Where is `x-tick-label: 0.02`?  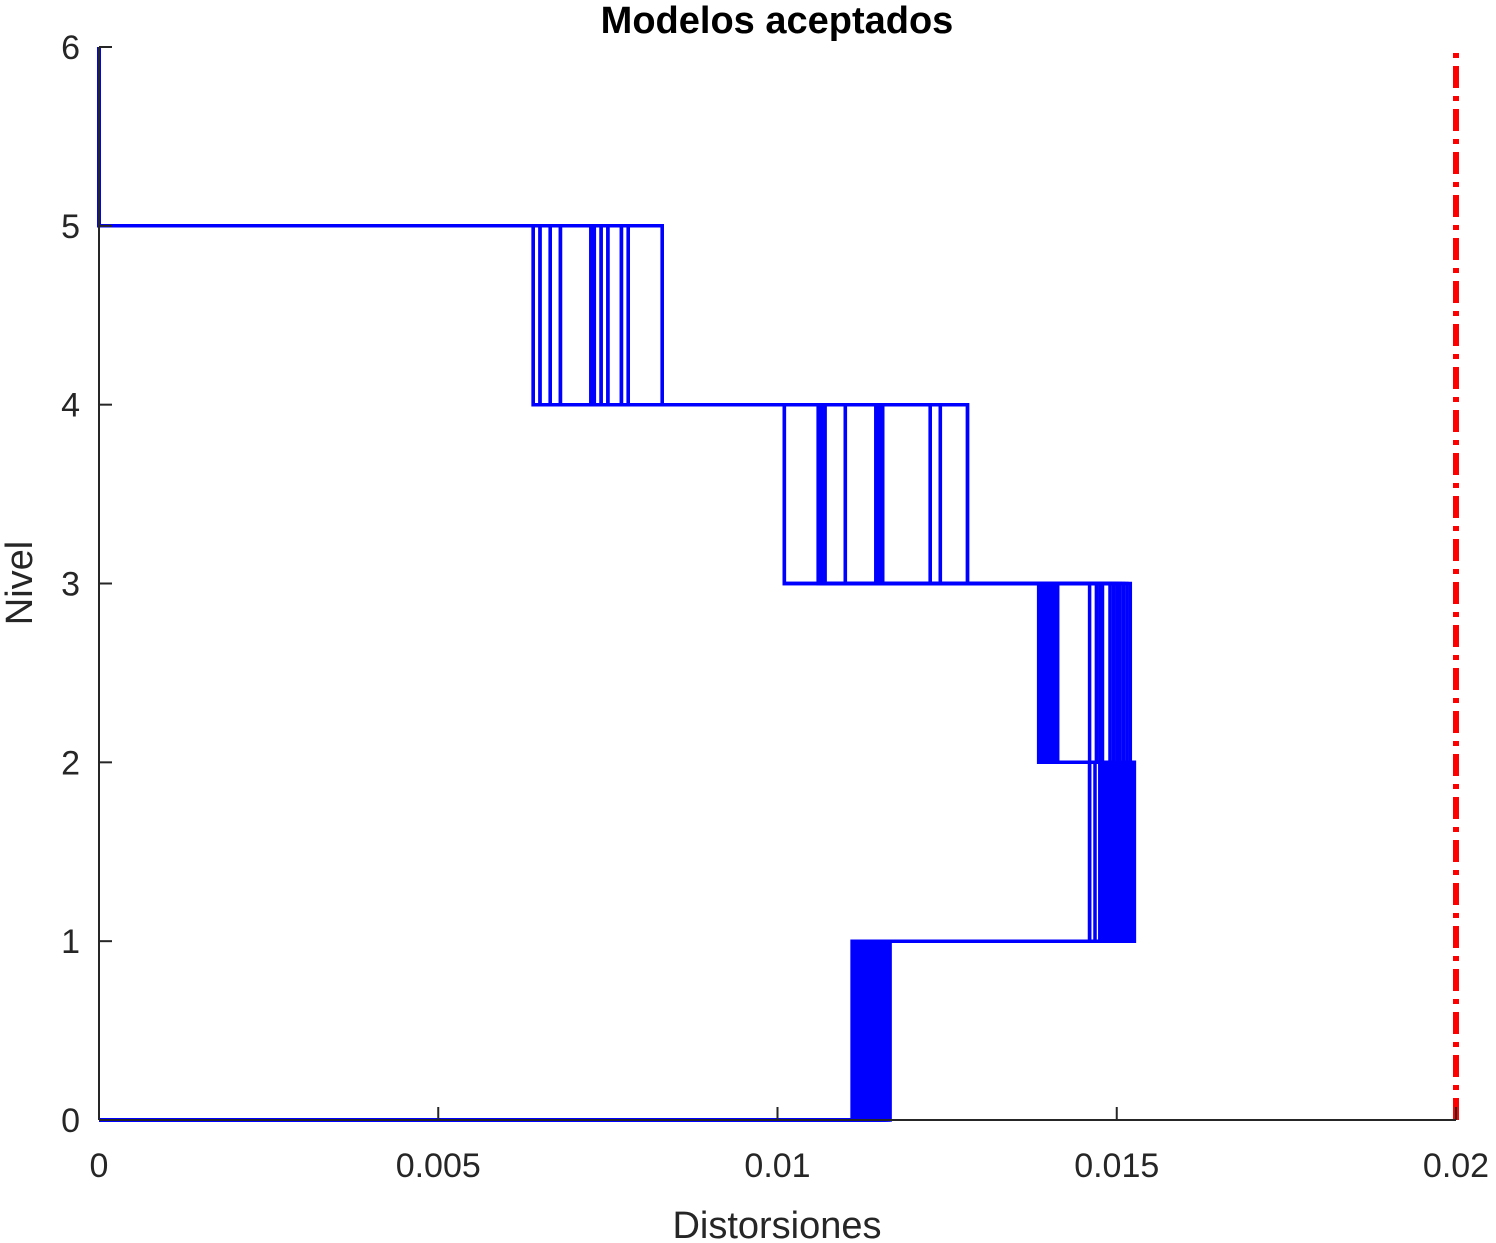
x-tick-label: 0.02 is located at coordinates (1456, 1166).